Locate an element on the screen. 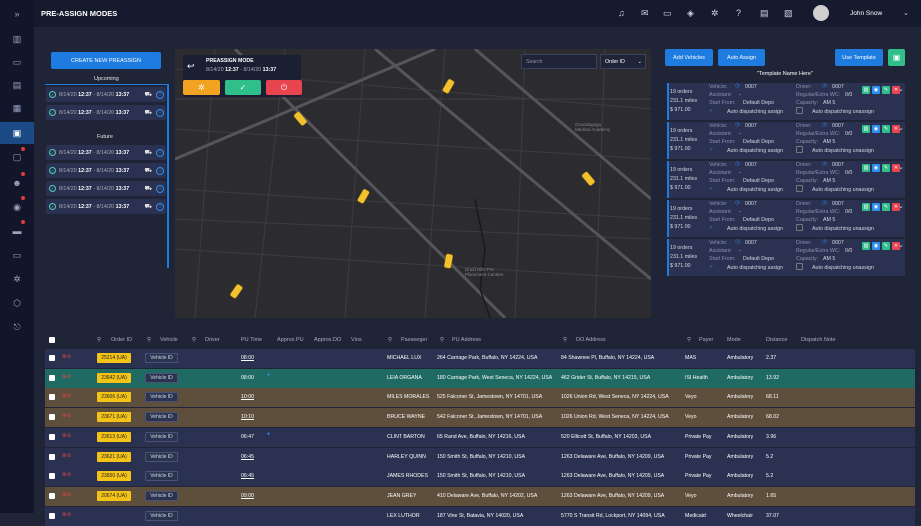  col-pu-time: PU Time is located at coordinates (252, 340).